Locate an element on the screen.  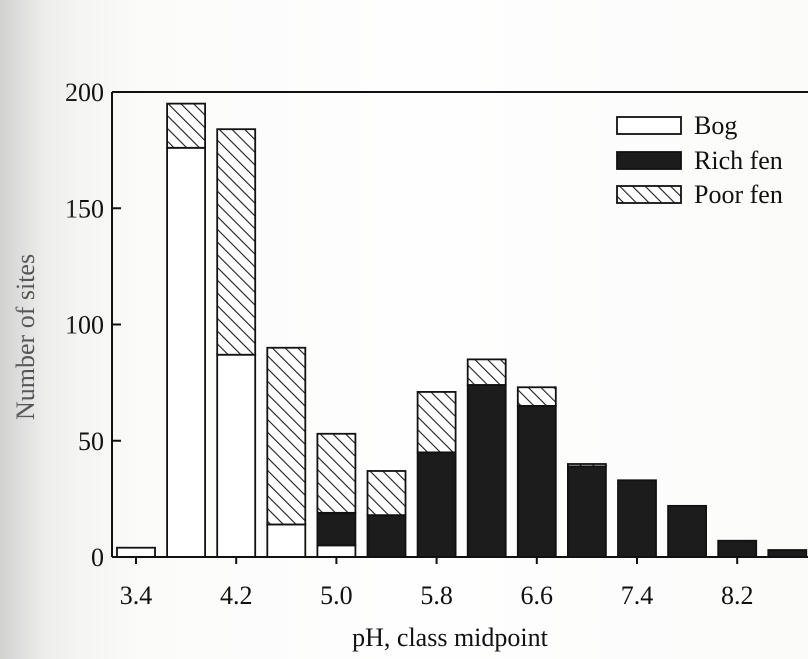
x-tick-label: 6.6 is located at coordinates (537, 595).